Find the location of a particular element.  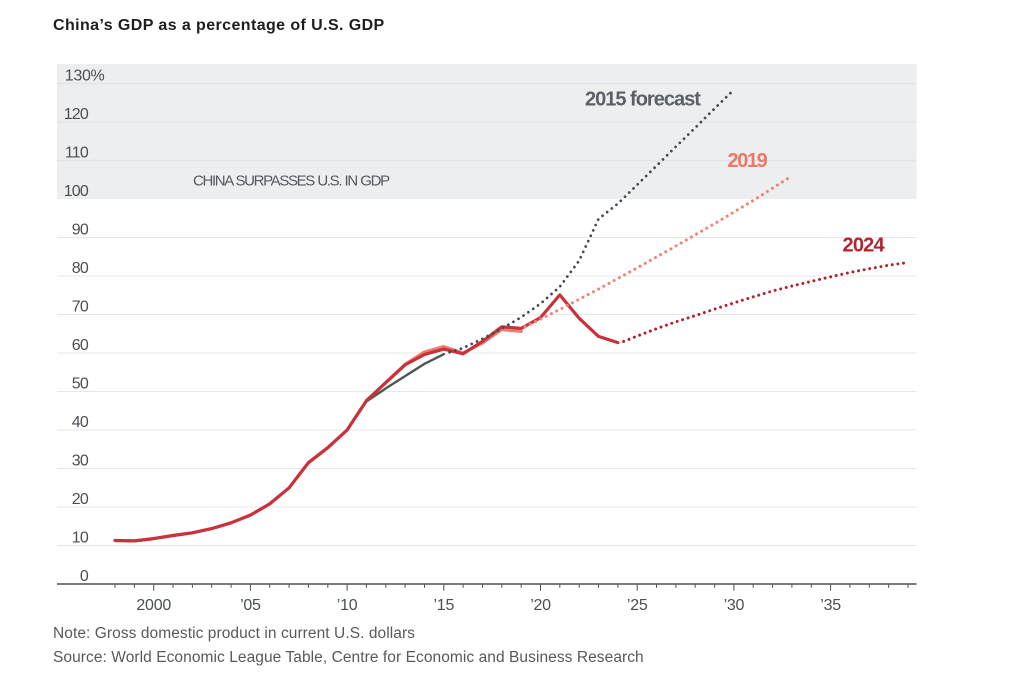

svg-text: 60 is located at coordinates (80, 345).